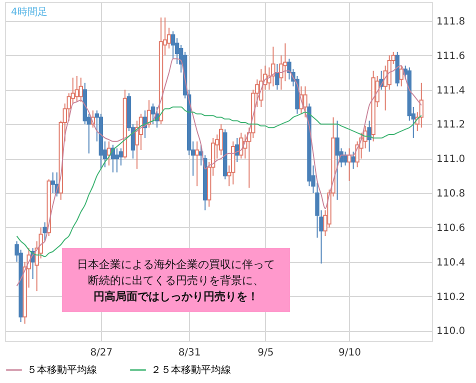 The image size is (476, 383). I want to click on y-tick-label: 111.8, so click(451, 22).